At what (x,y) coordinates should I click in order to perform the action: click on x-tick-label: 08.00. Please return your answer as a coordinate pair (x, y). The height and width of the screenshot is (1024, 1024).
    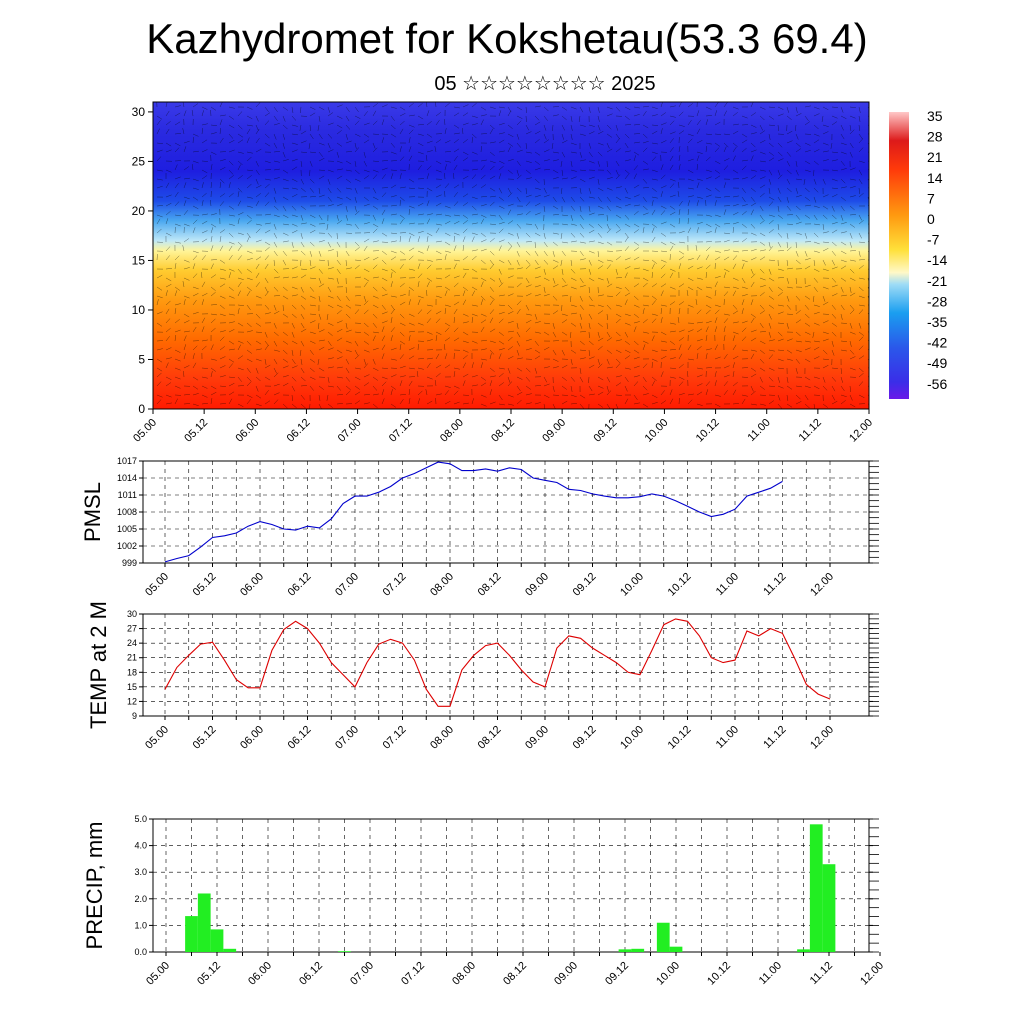
    Looking at the image, I should click on (442, 585).